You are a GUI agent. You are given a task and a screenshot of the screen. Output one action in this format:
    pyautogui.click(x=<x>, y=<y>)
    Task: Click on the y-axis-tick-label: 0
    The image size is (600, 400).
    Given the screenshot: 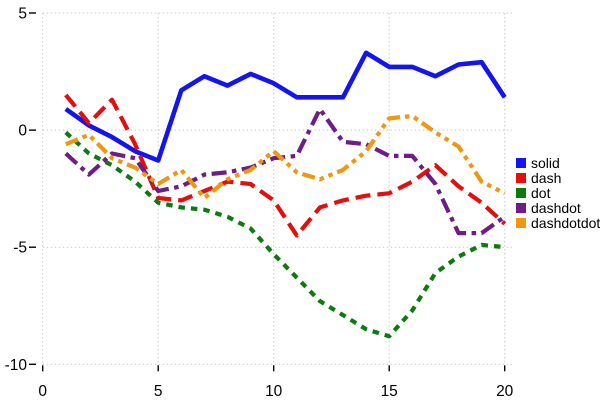 What is the action you would take?
    pyautogui.click(x=22, y=131)
    